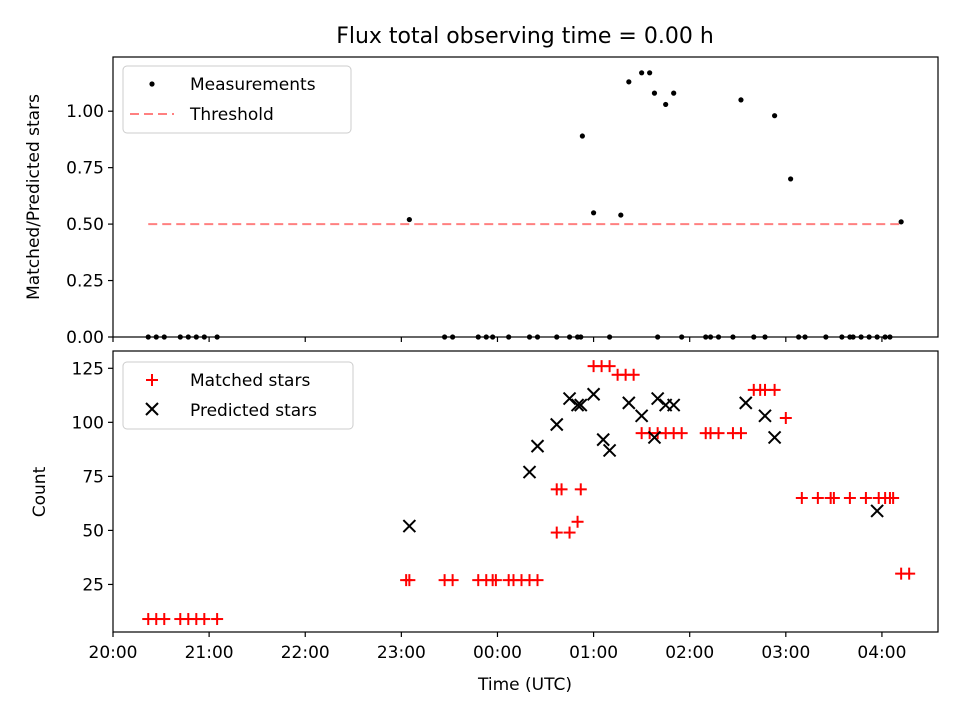 The height and width of the screenshot is (720, 960). Describe the element at coordinates (785, 653) in the screenshot. I see `x-tick-label: 03:00` at that location.